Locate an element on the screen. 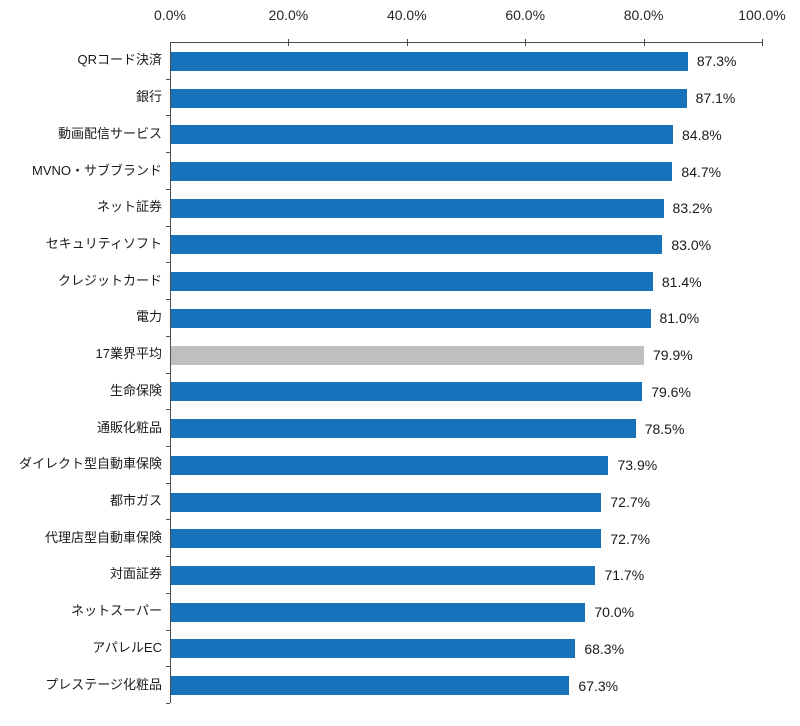 The width and height of the screenshot is (800, 726). category-label: 対面証券 is located at coordinates (135, 574).